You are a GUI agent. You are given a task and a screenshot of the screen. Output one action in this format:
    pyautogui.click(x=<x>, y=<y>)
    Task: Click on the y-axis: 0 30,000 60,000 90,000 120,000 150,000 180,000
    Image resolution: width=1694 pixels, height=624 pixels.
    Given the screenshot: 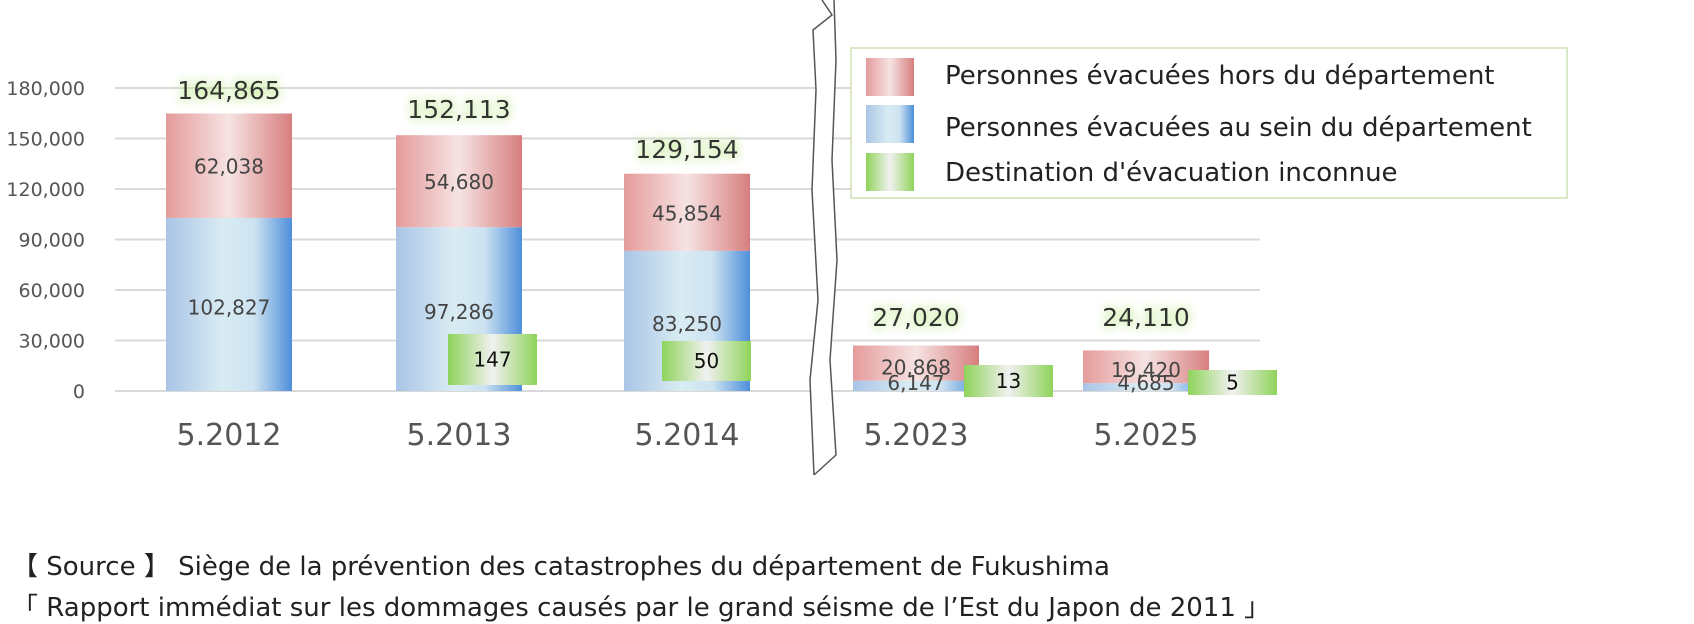 What is the action you would take?
    pyautogui.click(x=45, y=240)
    